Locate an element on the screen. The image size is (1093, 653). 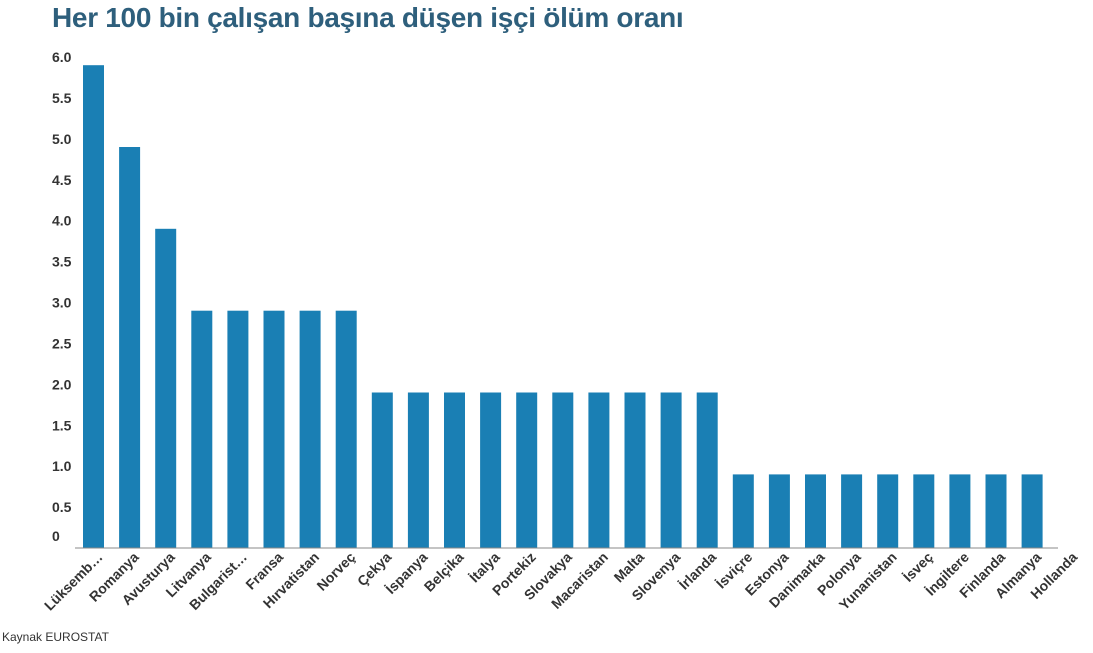
y-tick-label: 1.5 is located at coordinates (62, 425).